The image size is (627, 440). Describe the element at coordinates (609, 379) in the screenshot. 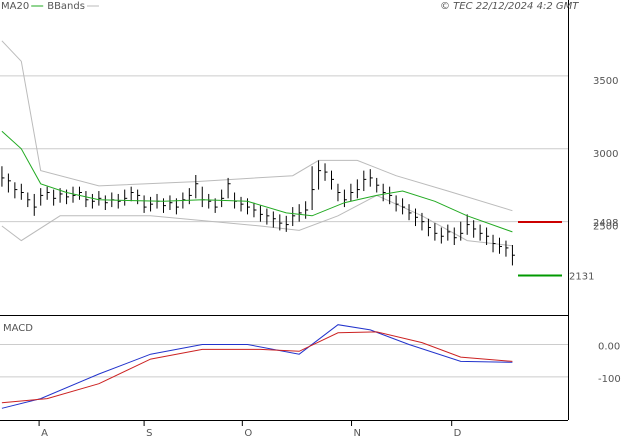

I see `y-tick-label: -100` at that location.